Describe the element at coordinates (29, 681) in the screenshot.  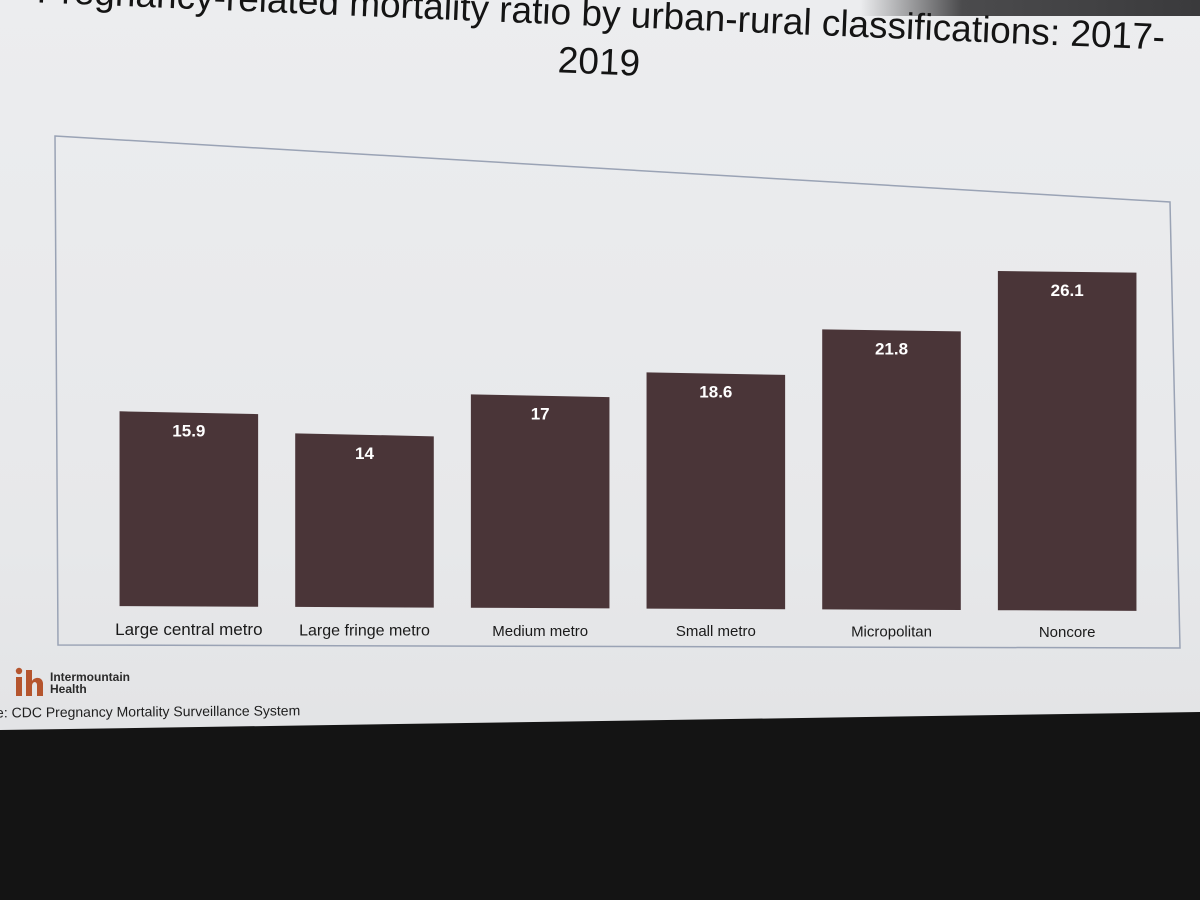
I see `intermountain-logo-mark-icon` at that location.